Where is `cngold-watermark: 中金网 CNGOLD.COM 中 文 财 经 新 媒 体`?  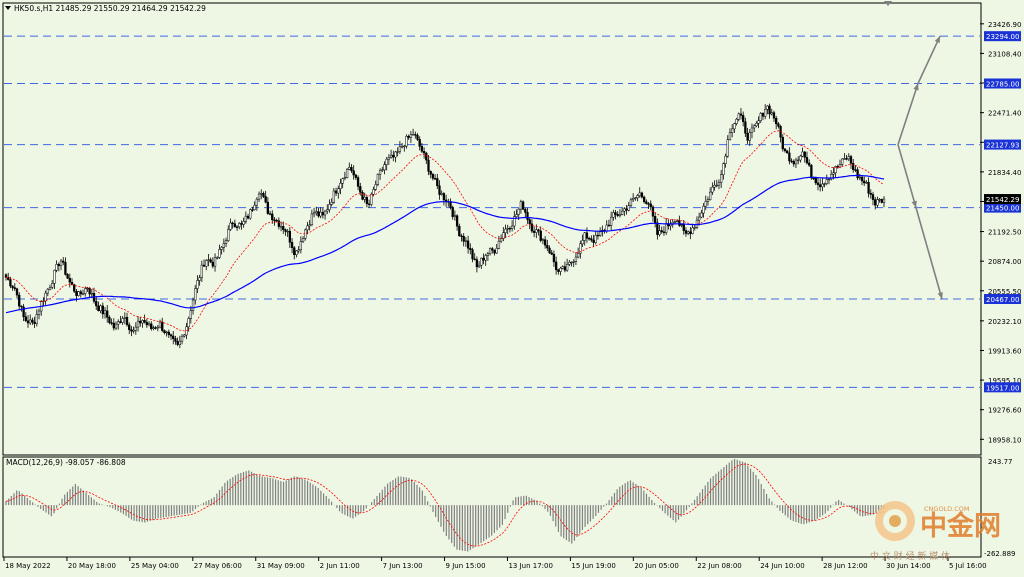 cngold-watermark: 中金网 CNGOLD.COM 中 文 财 经 新 媒 体 is located at coordinates (935, 531).